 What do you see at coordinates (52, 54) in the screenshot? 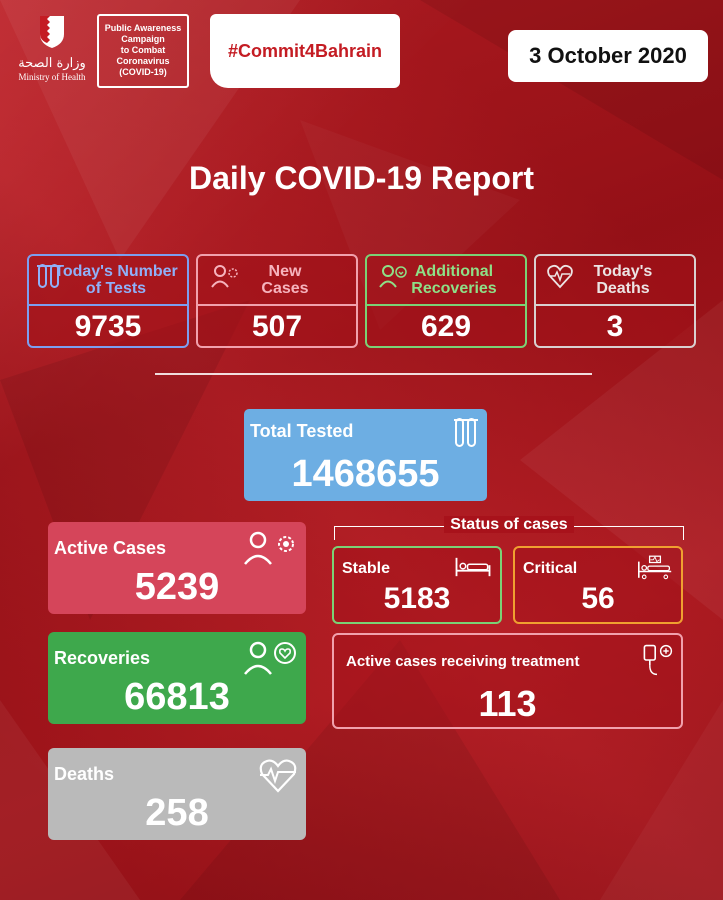
I see `ministry-logo: وزارة الصحة Ministry of Health` at bounding box center [52, 54].